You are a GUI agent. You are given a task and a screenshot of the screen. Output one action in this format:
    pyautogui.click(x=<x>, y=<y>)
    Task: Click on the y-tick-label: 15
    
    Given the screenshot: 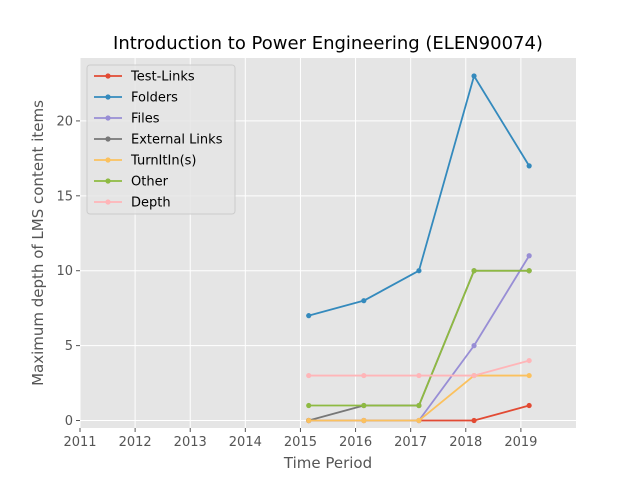 What is the action you would take?
    pyautogui.click(x=64, y=196)
    